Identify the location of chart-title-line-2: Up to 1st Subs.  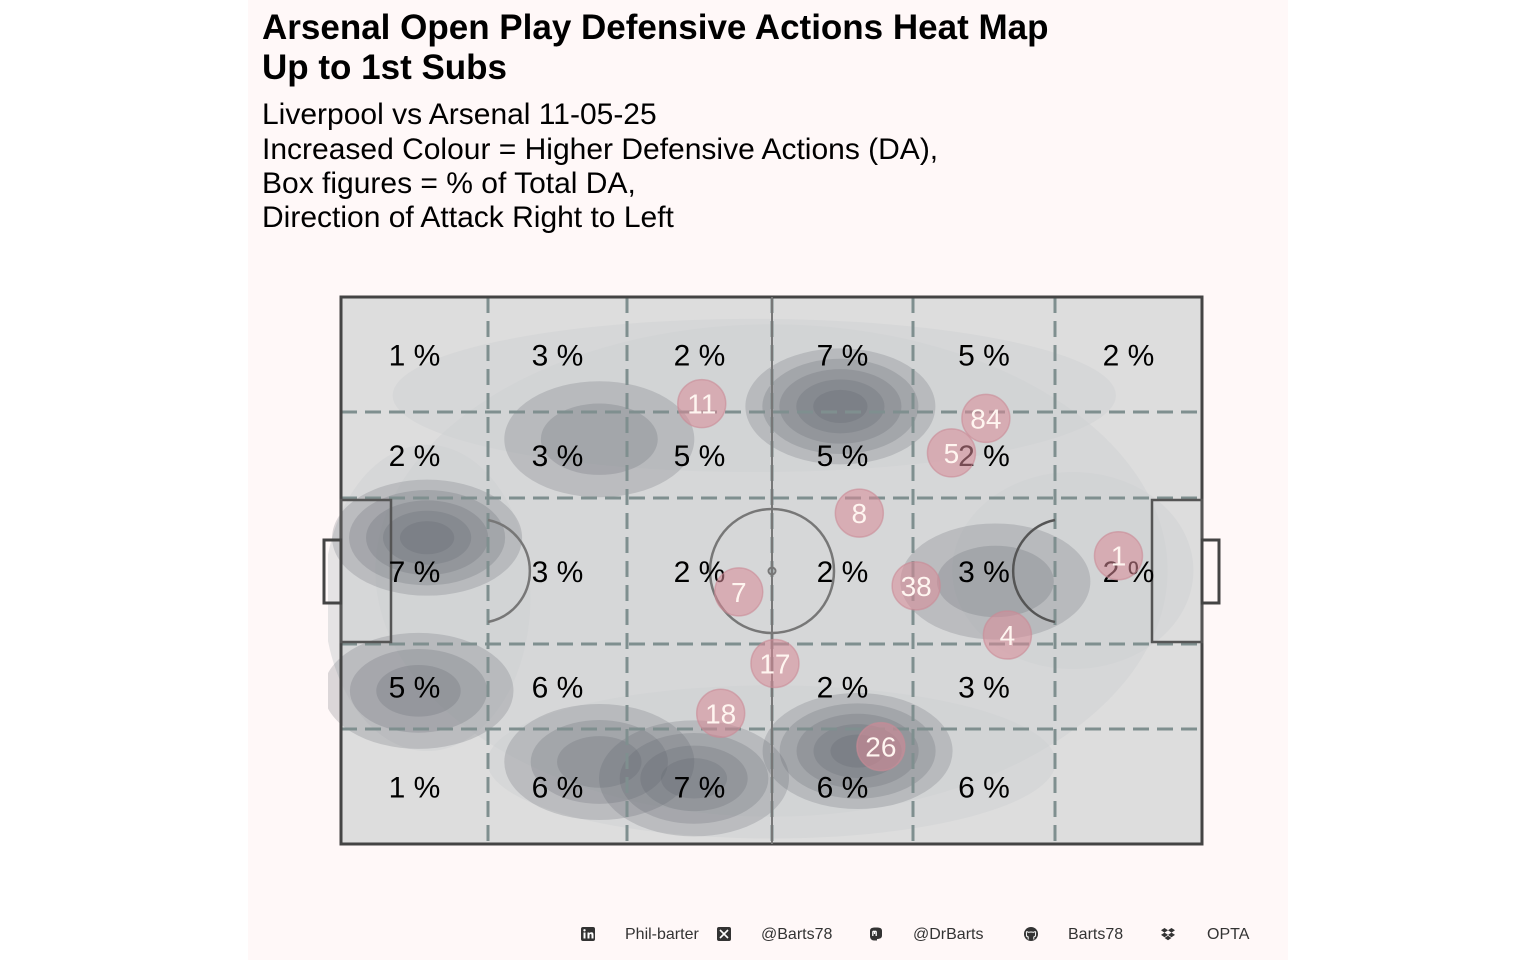
(385, 67).